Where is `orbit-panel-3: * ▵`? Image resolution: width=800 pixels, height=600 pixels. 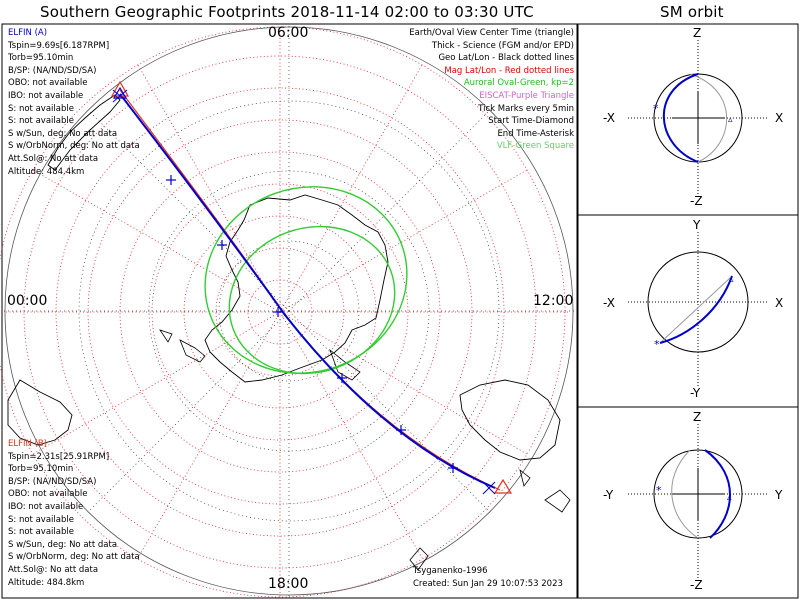
orbit-panel-3: * ▵ is located at coordinates (698, 502).